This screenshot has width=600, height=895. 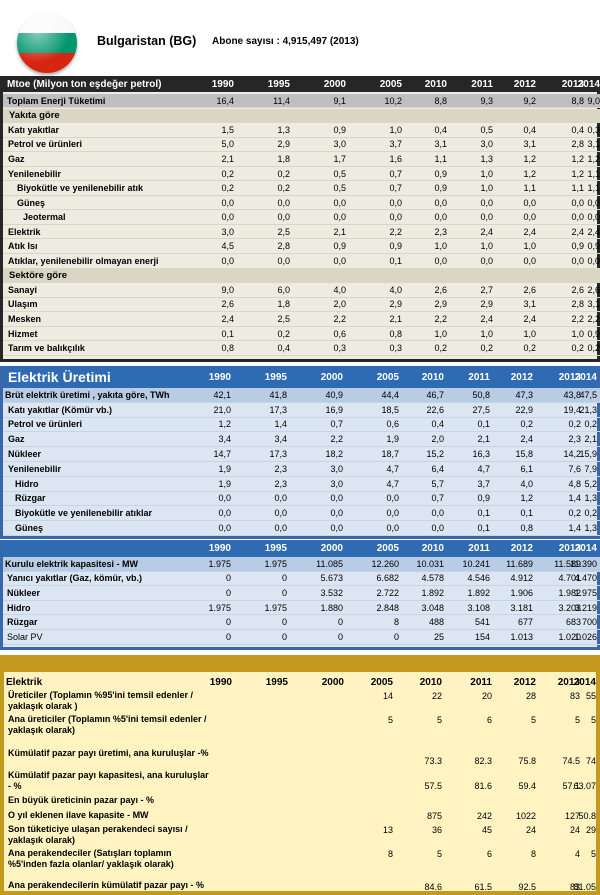 I want to click on row-label: Tarım ve balıkçılık, so click(x=46, y=348).